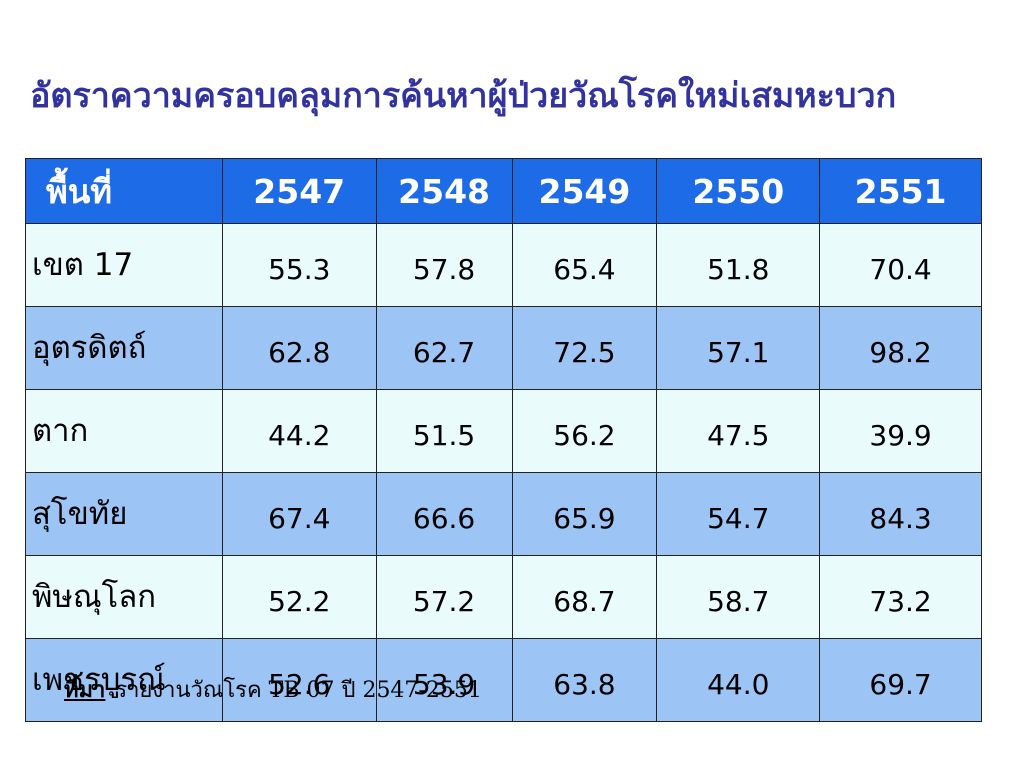 Image resolution: width=1024 pixels, height=768 pixels. I want to click on value-cell: 69.7, so click(900, 680).